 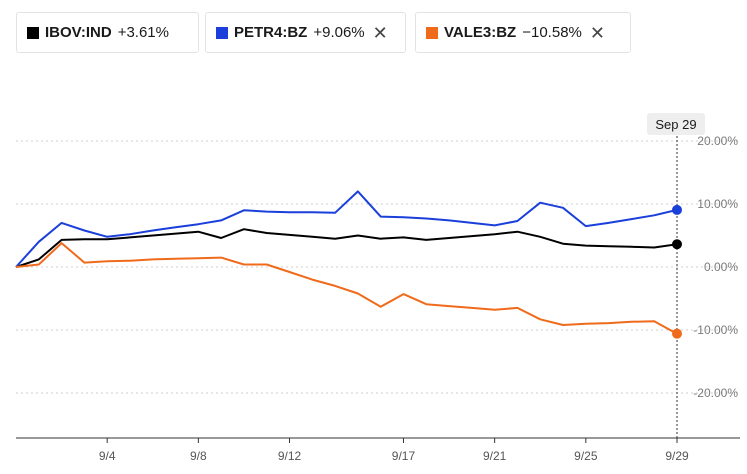 I want to click on series-line-petr4-bz, so click(x=346, y=229).